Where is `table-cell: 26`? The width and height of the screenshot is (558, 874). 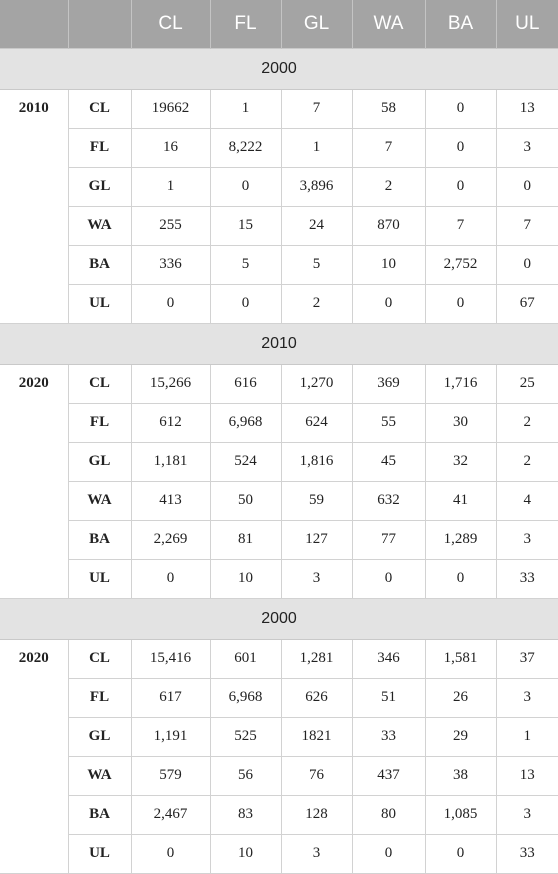
table-cell: 26 is located at coordinates (460, 697).